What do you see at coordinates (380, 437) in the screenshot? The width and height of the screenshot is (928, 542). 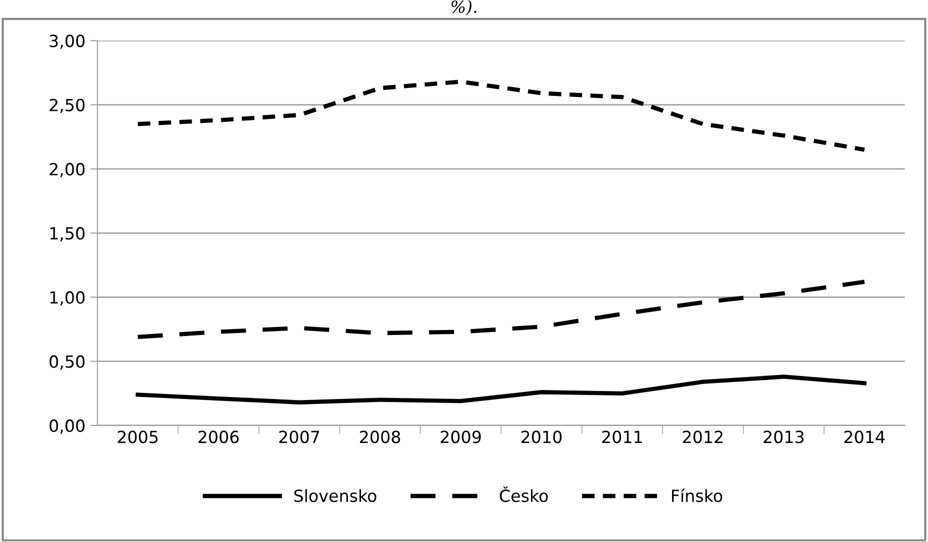 I see `x-tick-label: 2008` at bounding box center [380, 437].